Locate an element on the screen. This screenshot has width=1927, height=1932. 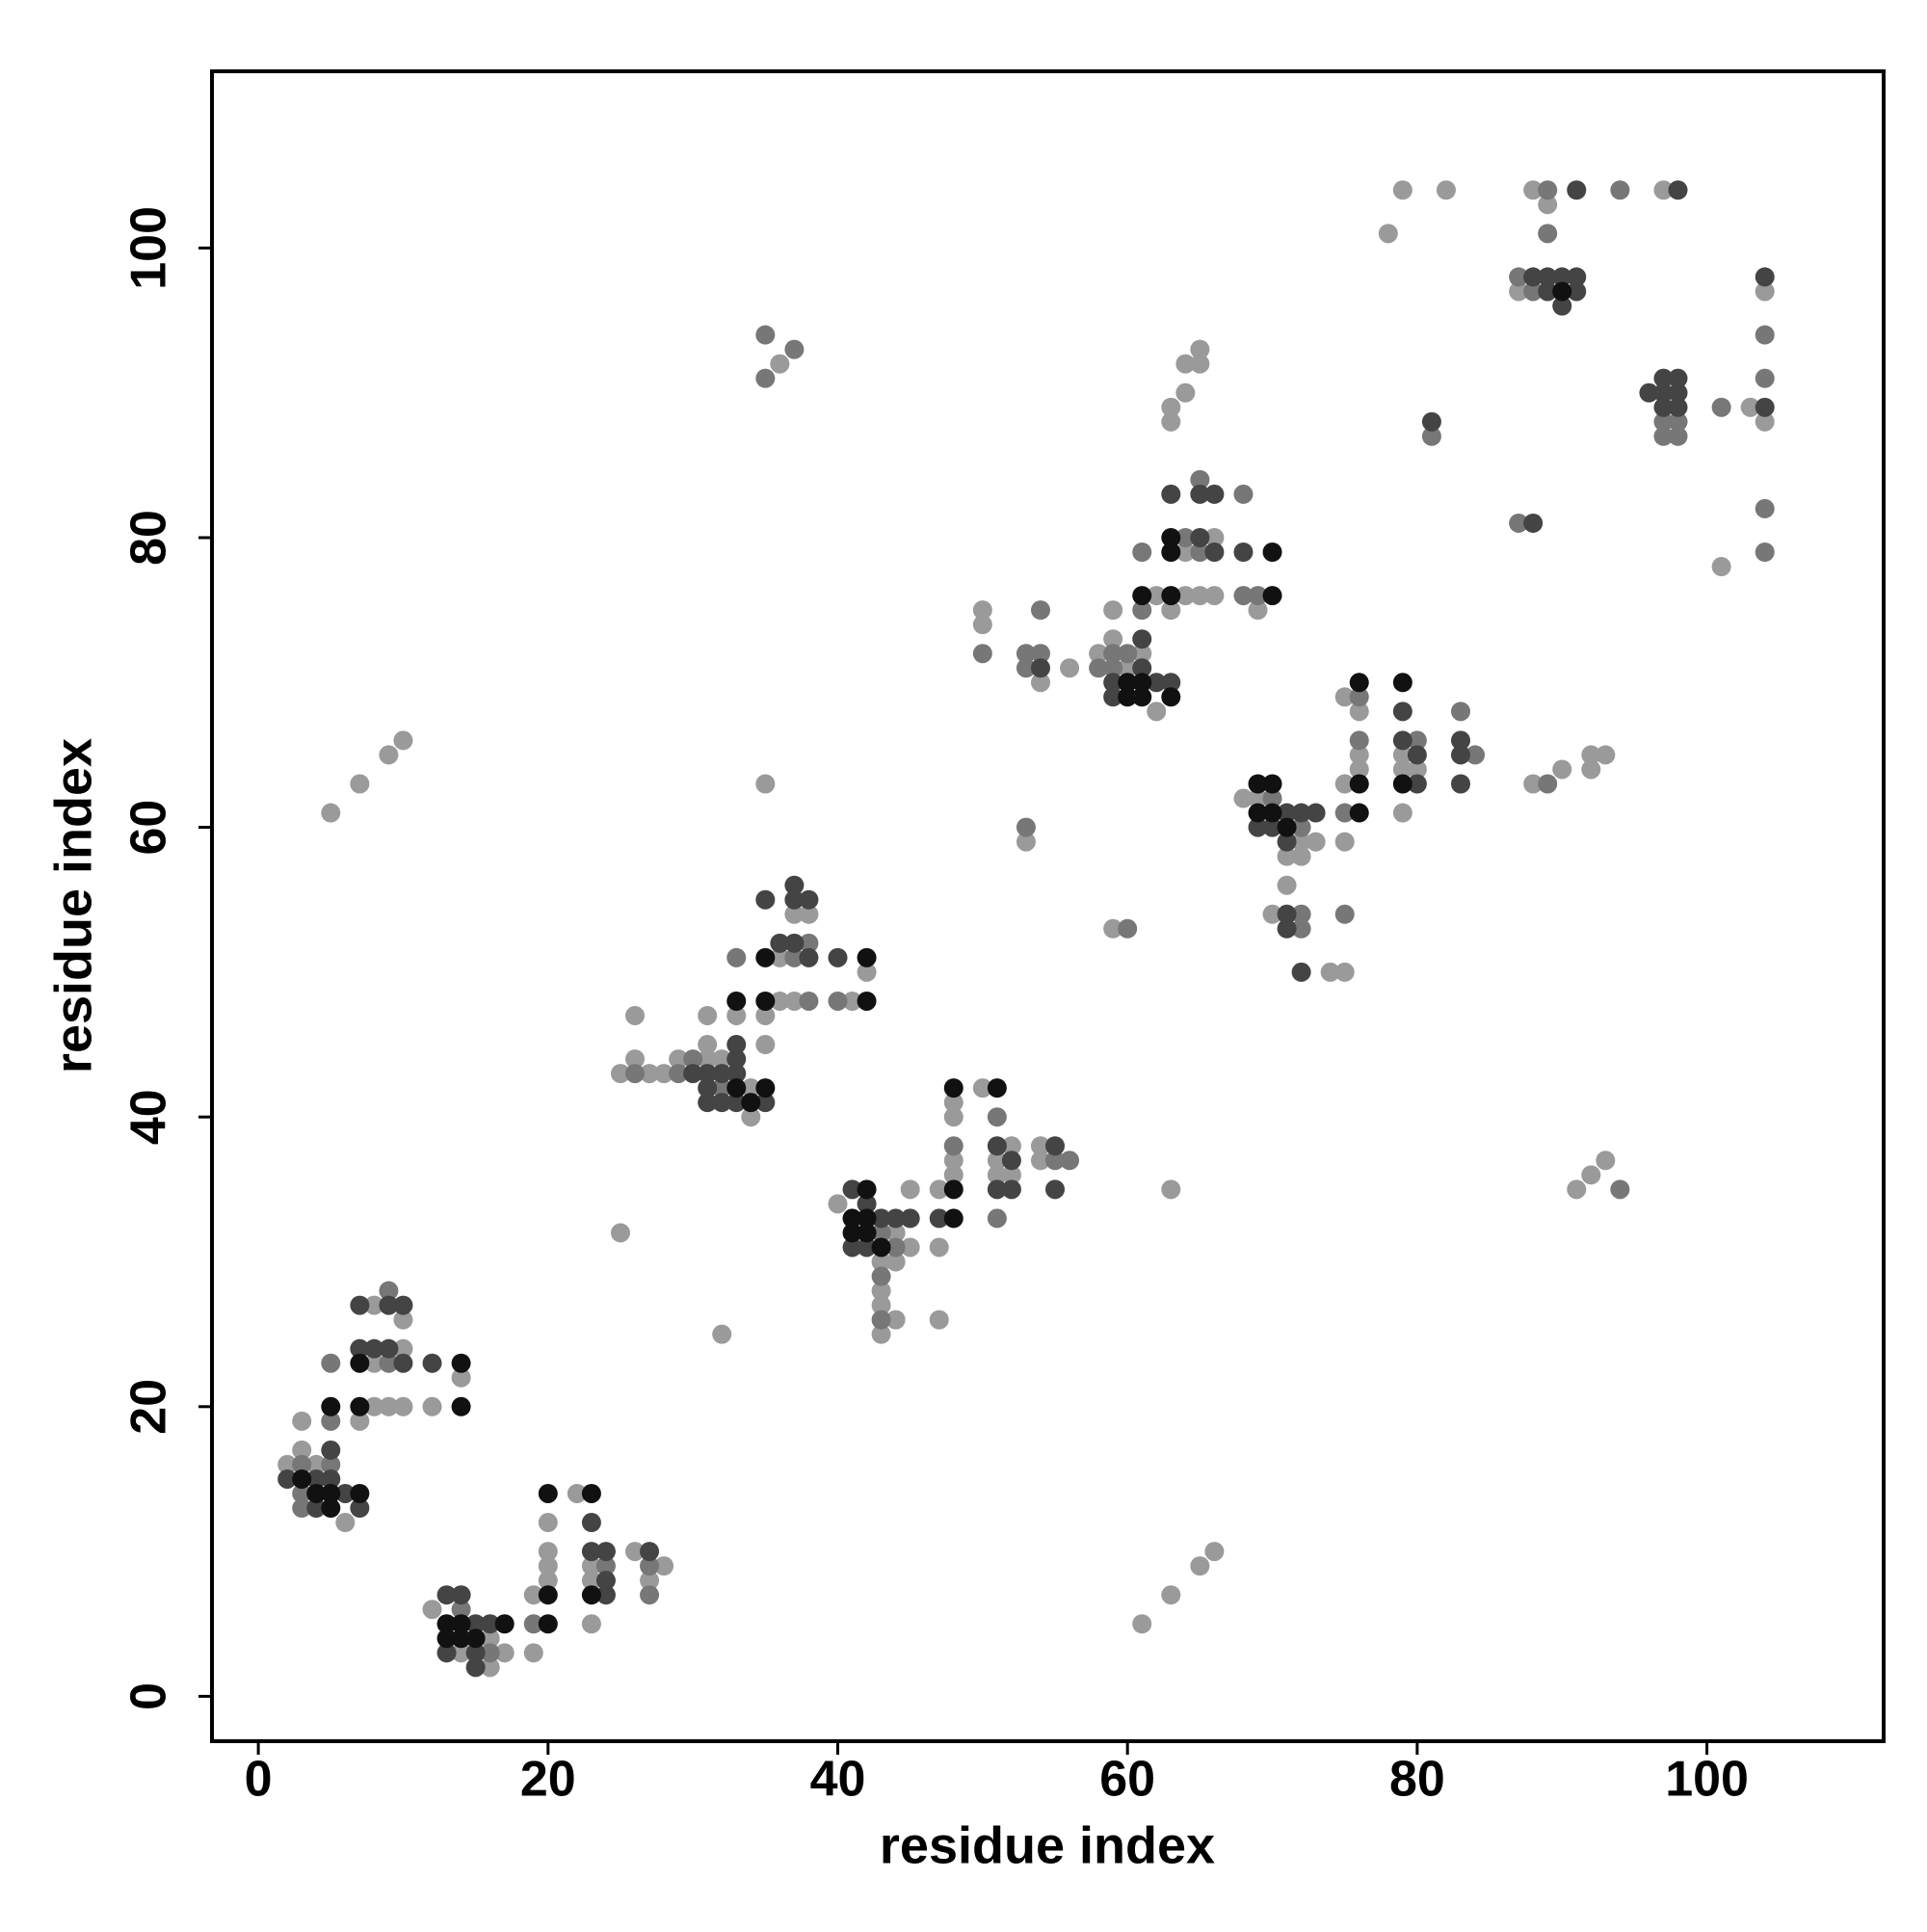
y-tick-label: 60 is located at coordinates (149, 828).